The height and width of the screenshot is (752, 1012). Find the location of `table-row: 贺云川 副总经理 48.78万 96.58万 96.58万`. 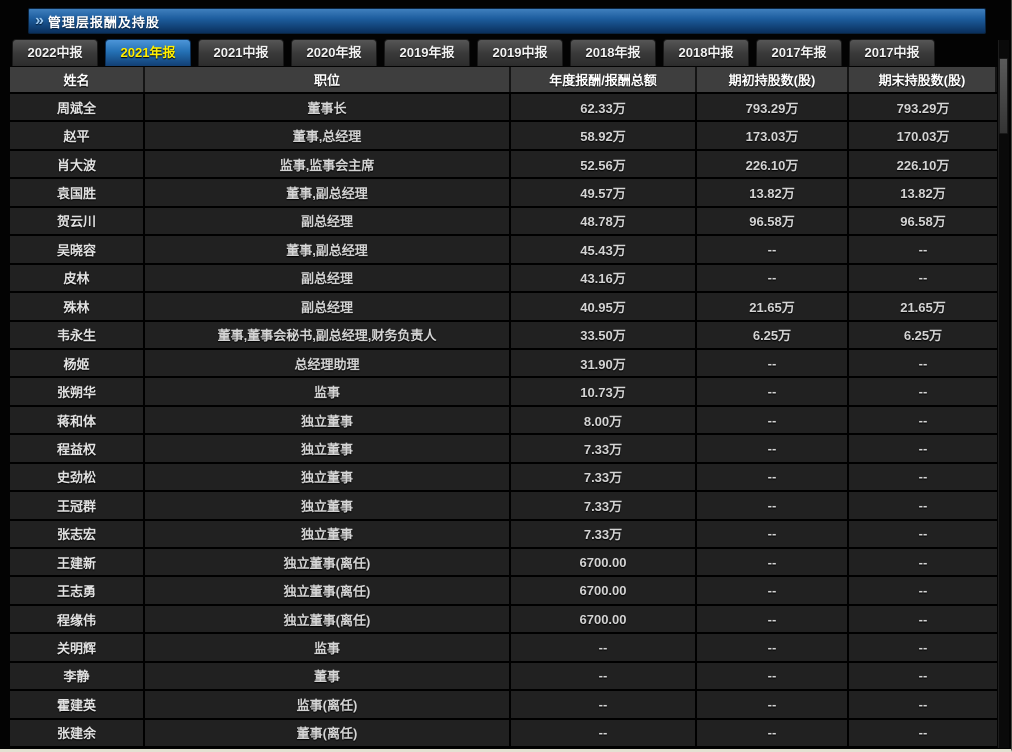

table-row: 贺云川 副总经理 48.78万 96.58万 96.58万 is located at coordinates (503, 222).